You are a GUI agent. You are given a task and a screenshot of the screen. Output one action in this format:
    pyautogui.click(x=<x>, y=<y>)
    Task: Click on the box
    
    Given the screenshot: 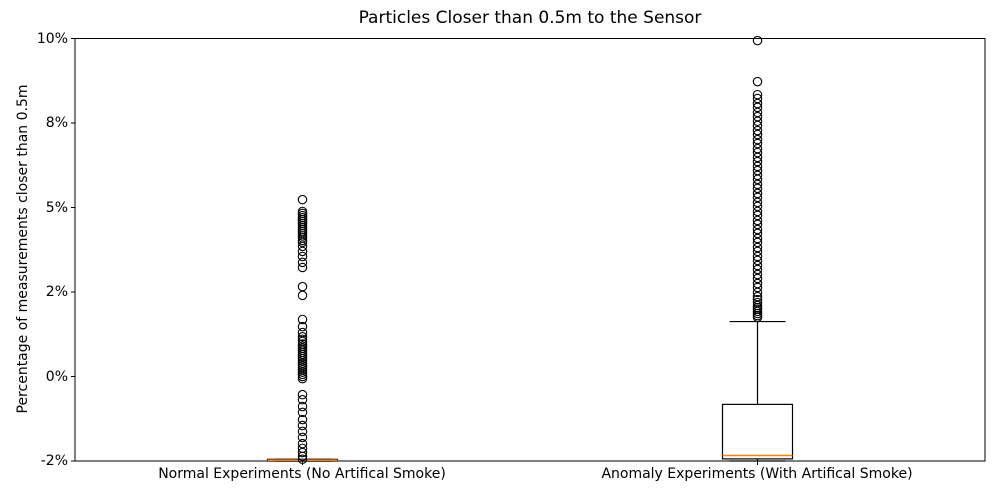 What is the action you would take?
    pyautogui.click(x=757, y=431)
    